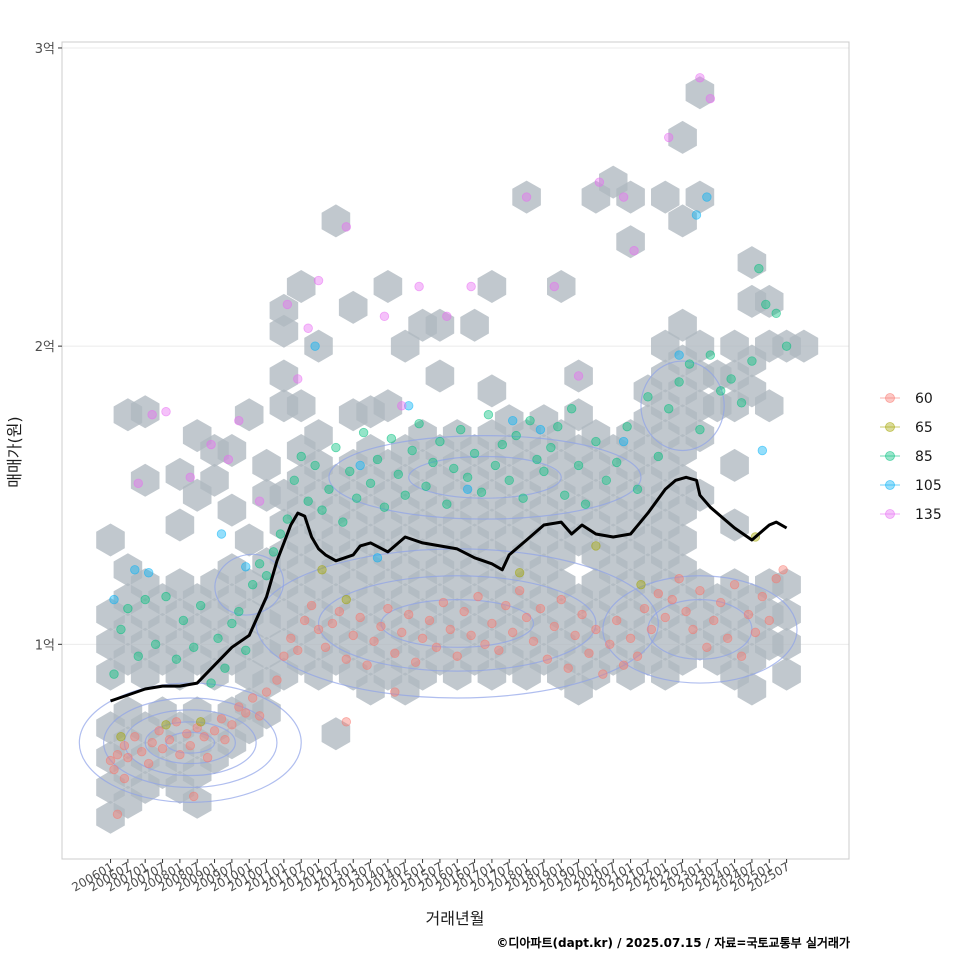  I want to click on y-axis-title: 매매가(원), so click(14, 451).